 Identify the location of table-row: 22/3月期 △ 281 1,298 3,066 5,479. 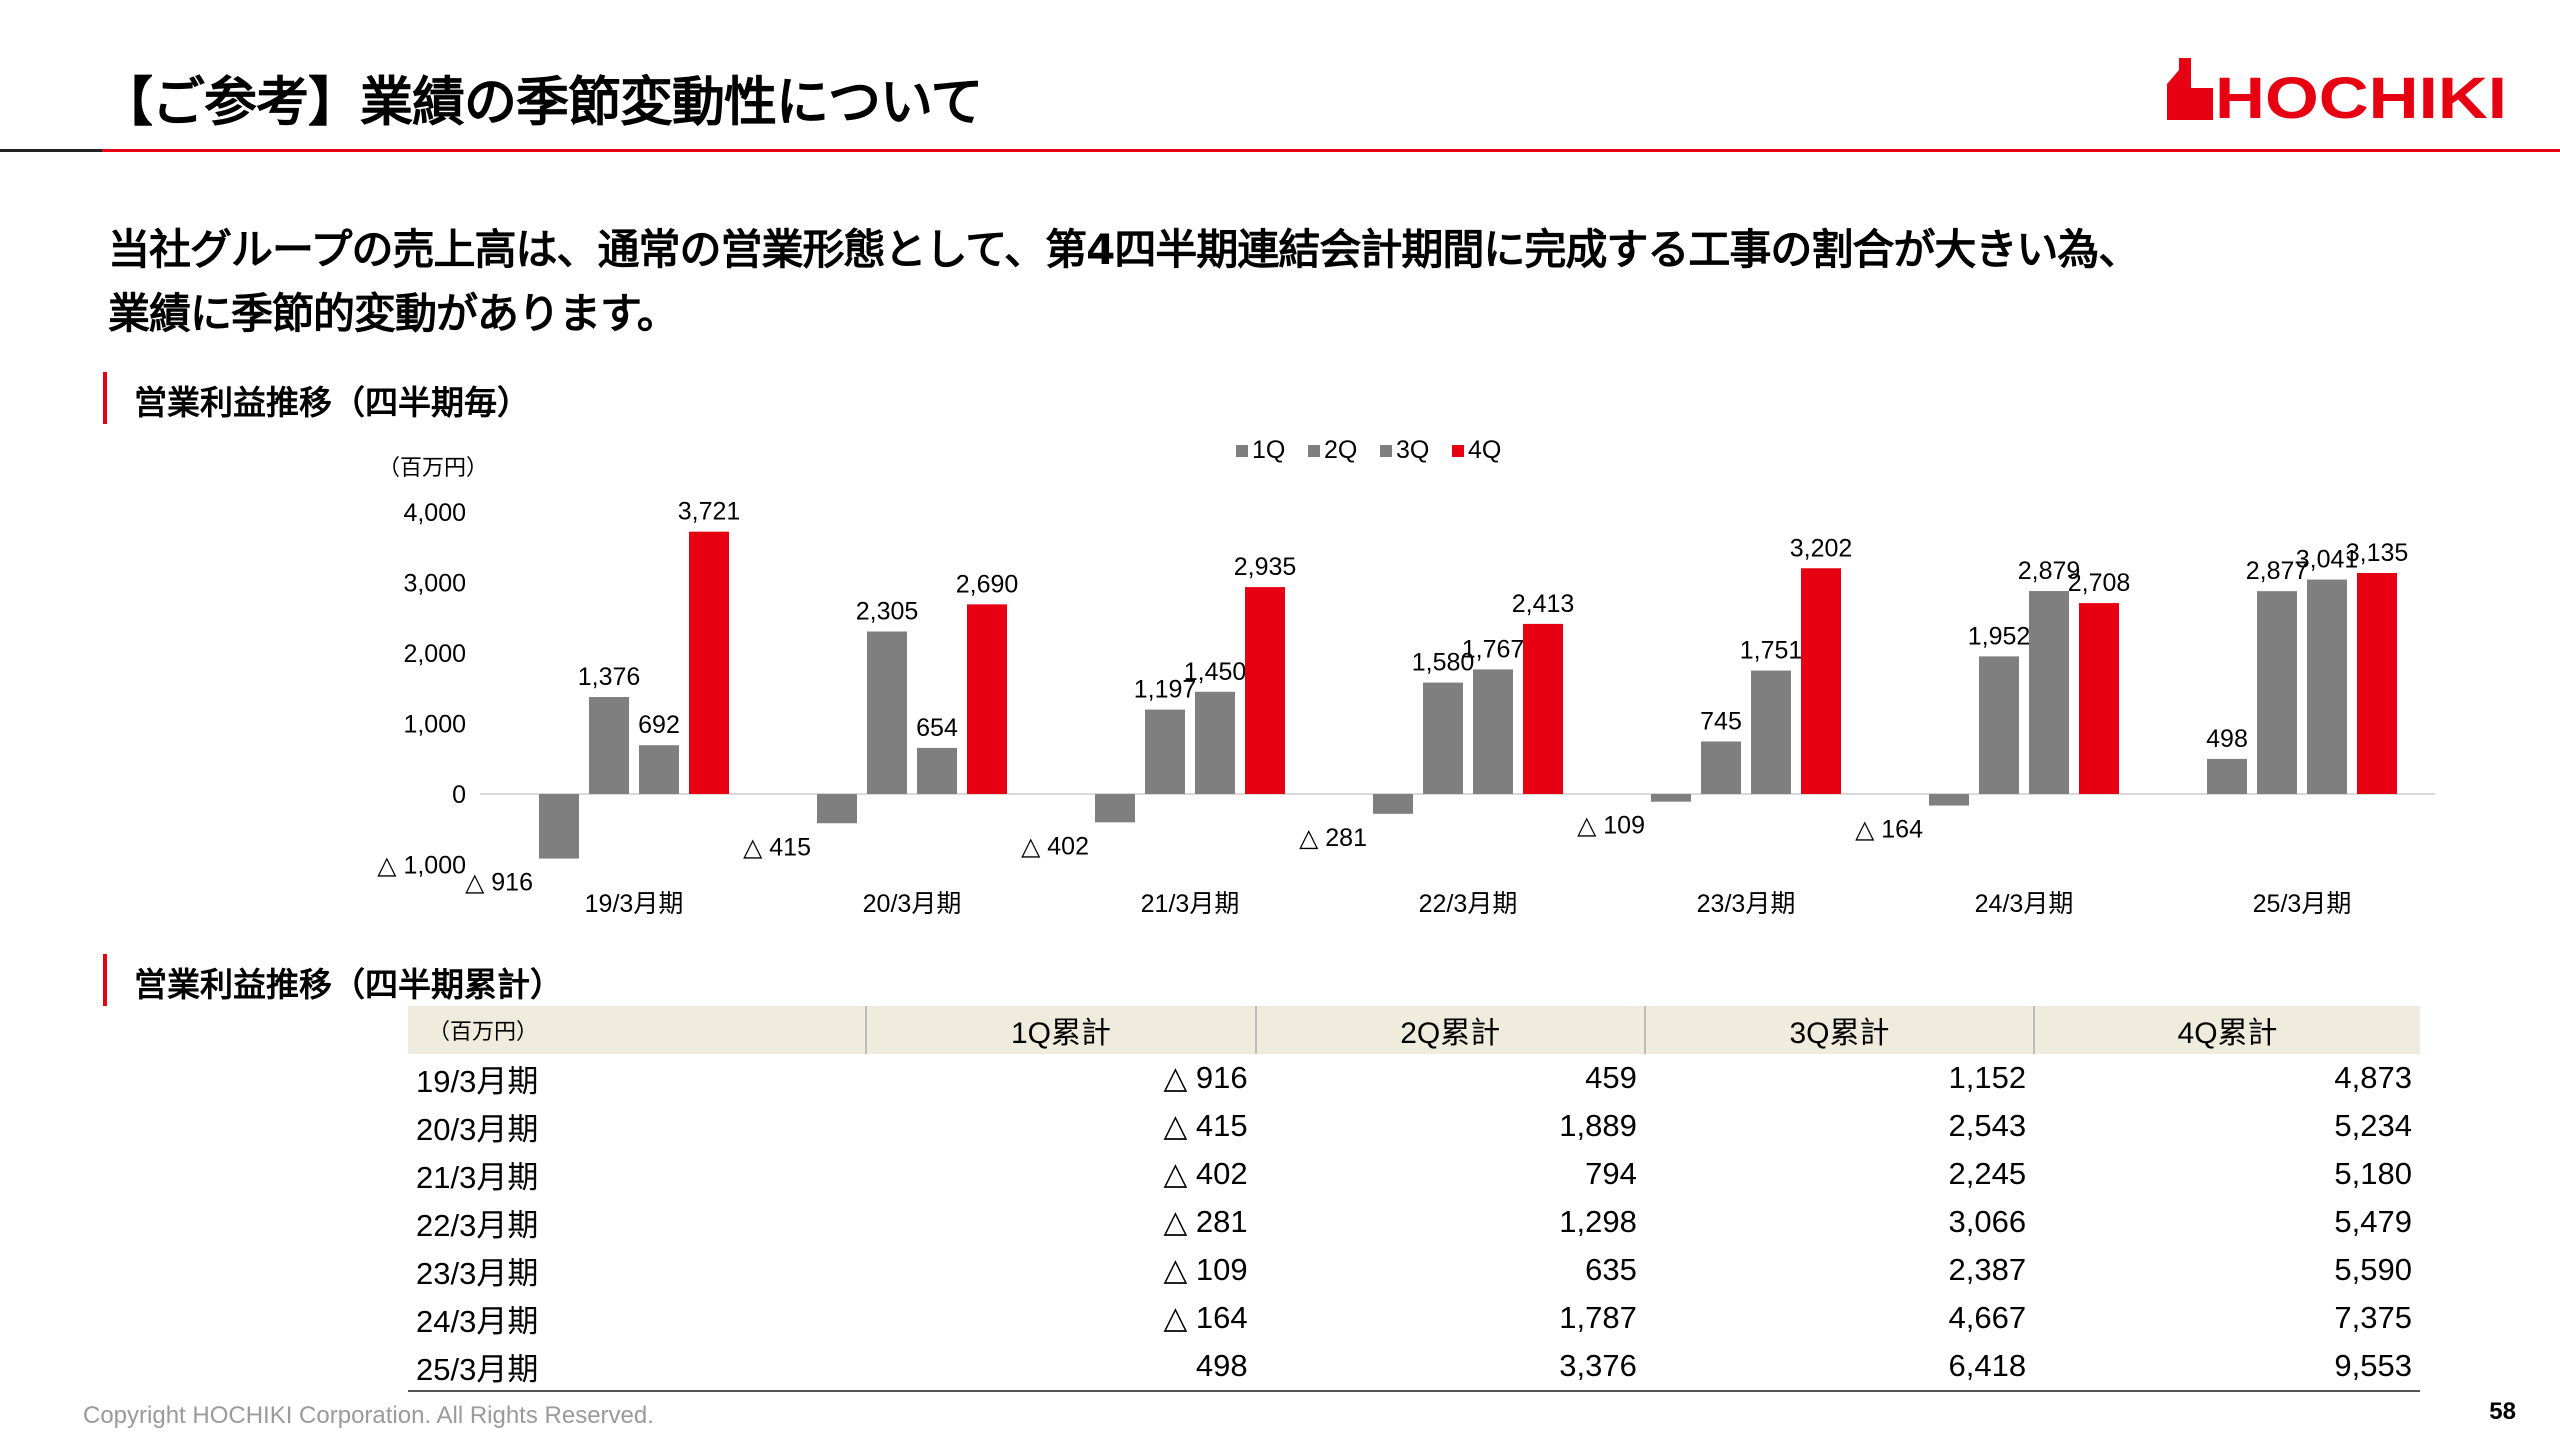
(1414, 1222).